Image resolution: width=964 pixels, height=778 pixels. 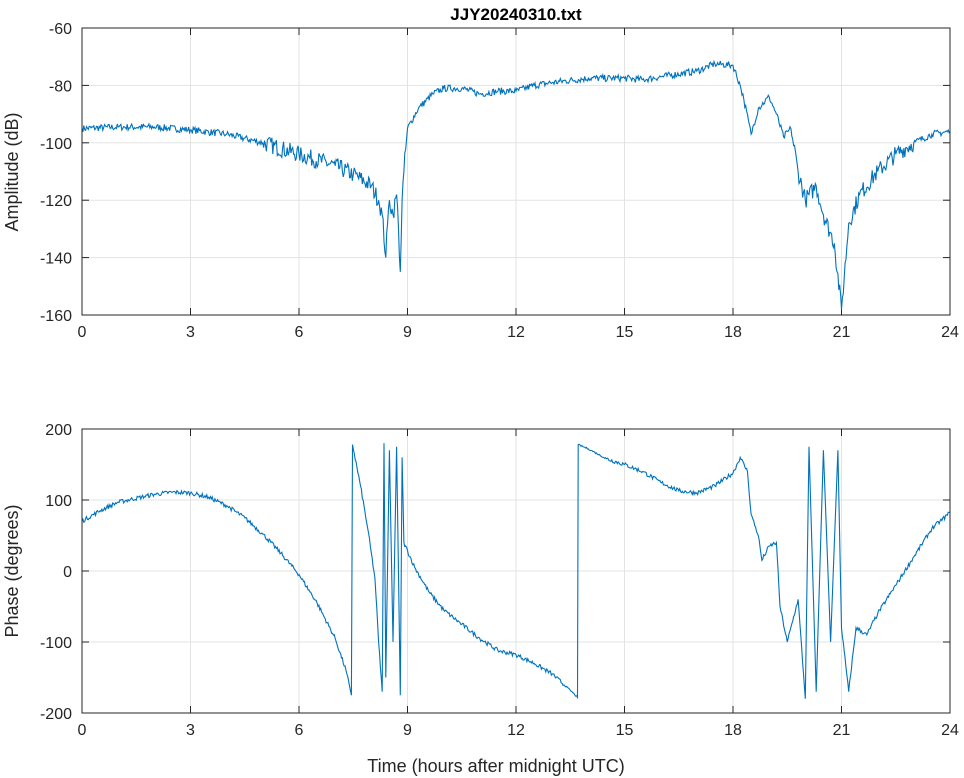 I want to click on amplitude-xtick-label: 9, so click(x=407, y=332).